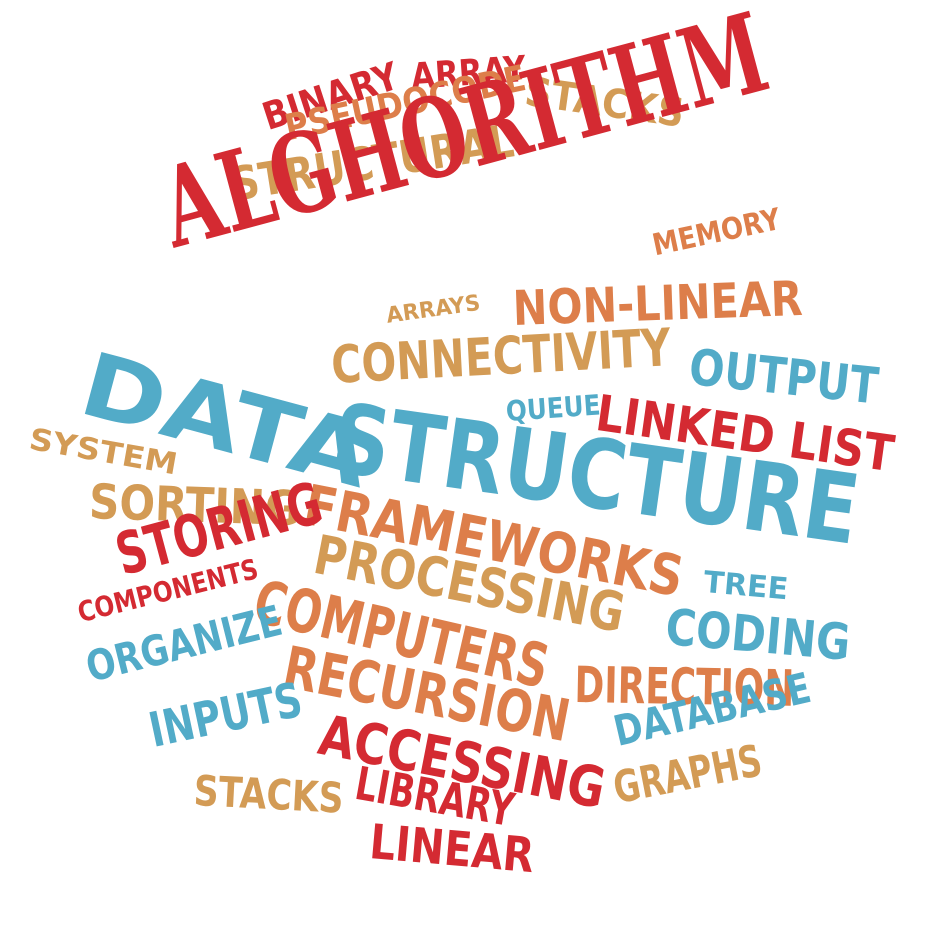 The height and width of the screenshot is (950, 950). Describe the element at coordinates (501, 357) in the screenshot. I see `word-connectivity: CONNECTIVITY` at that location.